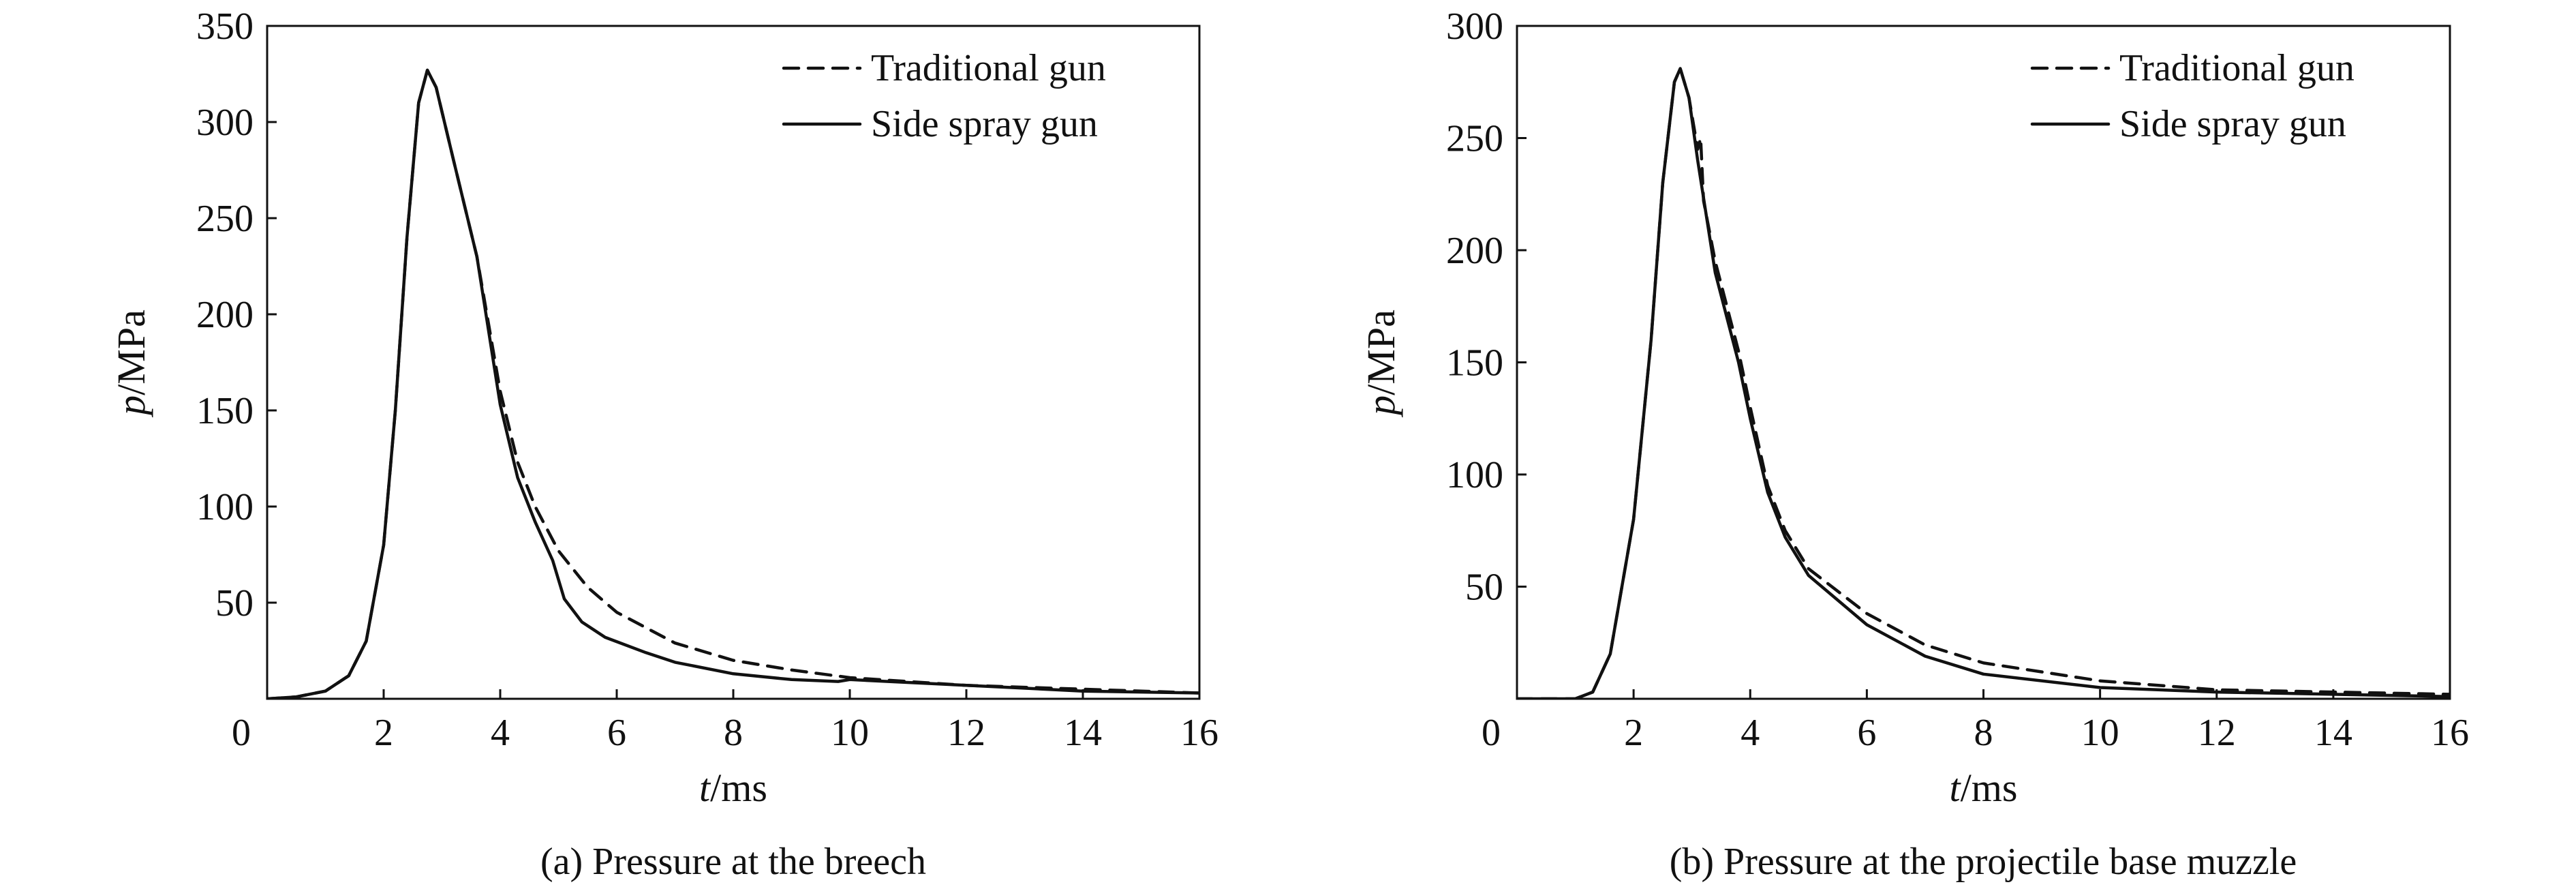  I want to click on x-axis-title-b: t/ms, so click(1984, 788).